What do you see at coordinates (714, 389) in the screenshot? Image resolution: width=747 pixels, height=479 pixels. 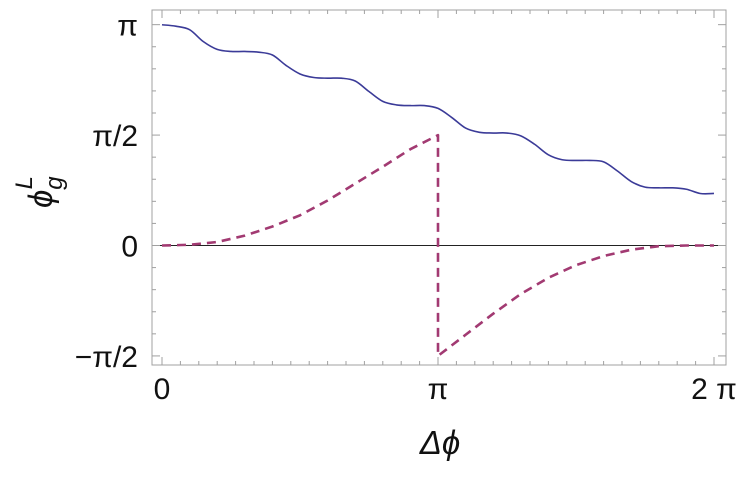 I see `x-tick-label: 2 π` at bounding box center [714, 389].